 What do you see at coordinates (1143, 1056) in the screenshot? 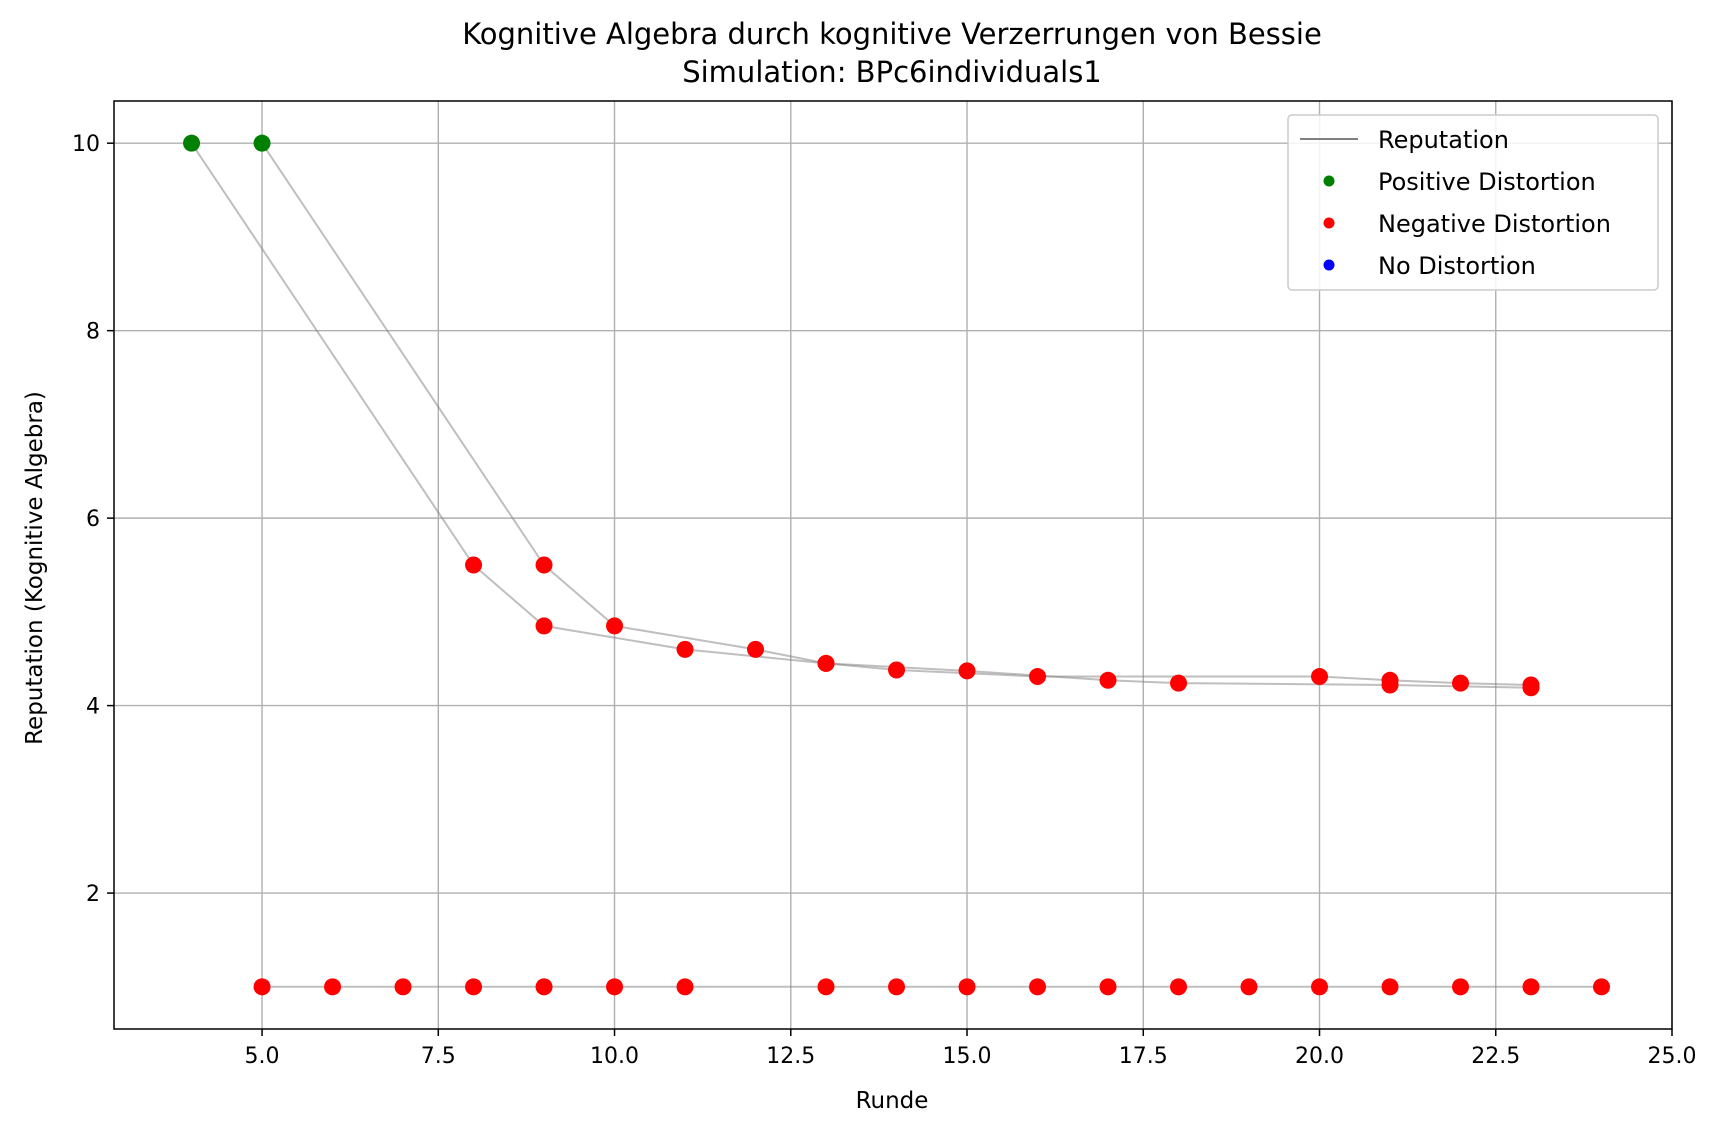
I see `x-tick-label: 17.5` at bounding box center [1143, 1056].